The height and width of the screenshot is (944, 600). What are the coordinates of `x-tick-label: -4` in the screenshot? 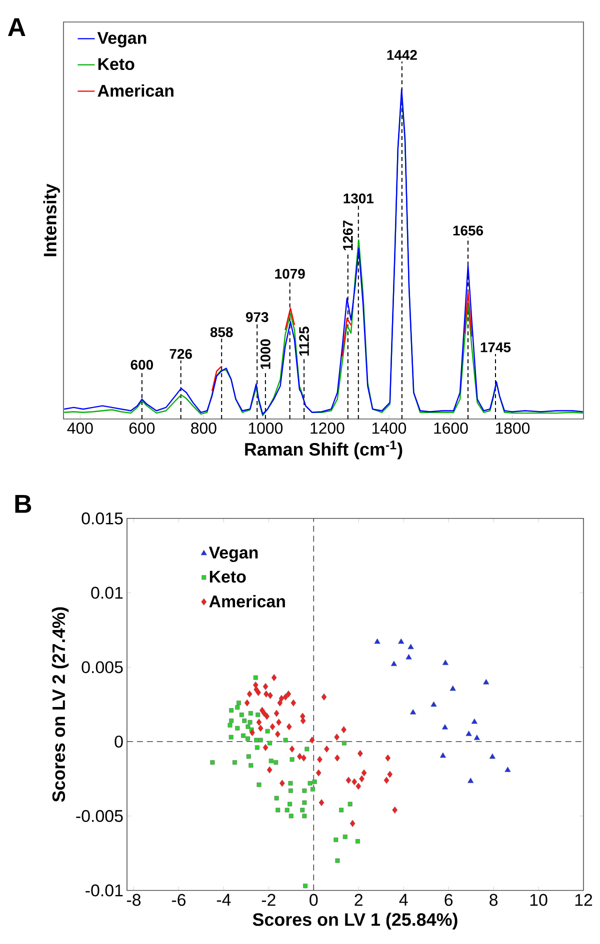 It's located at (223, 900).